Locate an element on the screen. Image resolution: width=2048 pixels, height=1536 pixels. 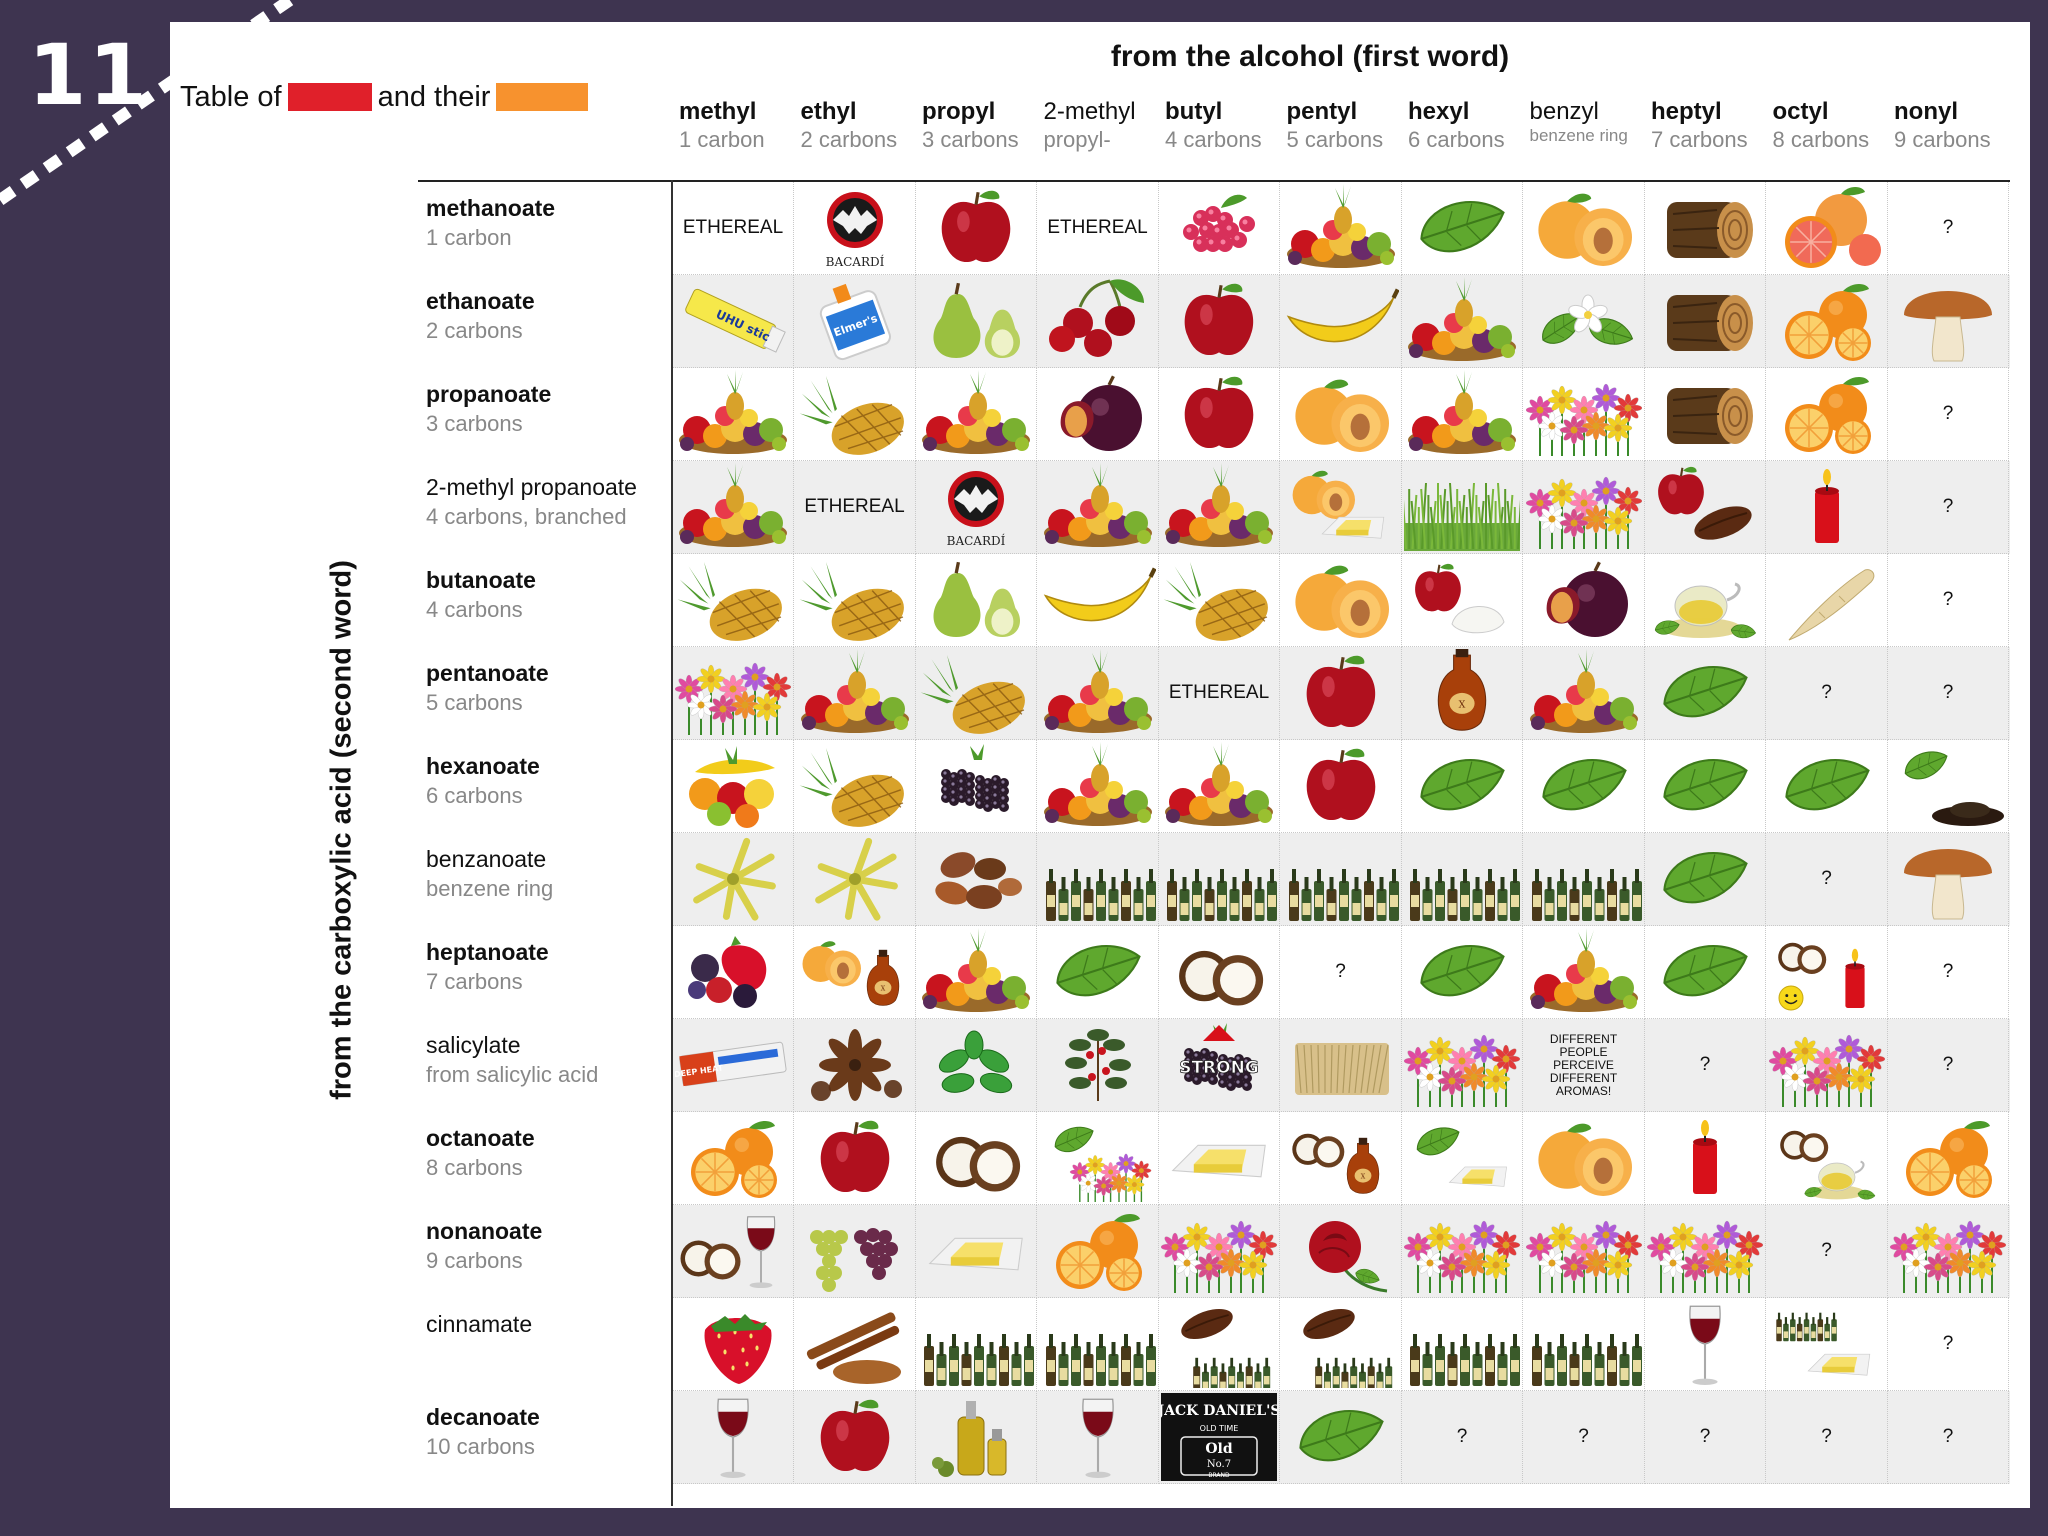
orange-icon is located at coordinates (1827, 322).